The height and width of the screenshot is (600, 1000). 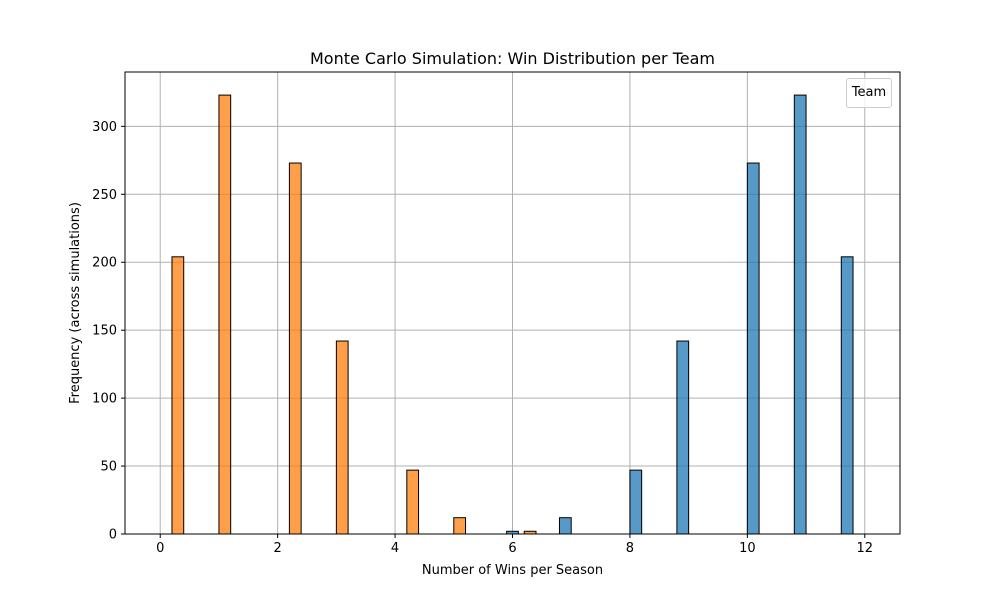 I want to click on y-tick-label: 250, so click(x=104, y=195).